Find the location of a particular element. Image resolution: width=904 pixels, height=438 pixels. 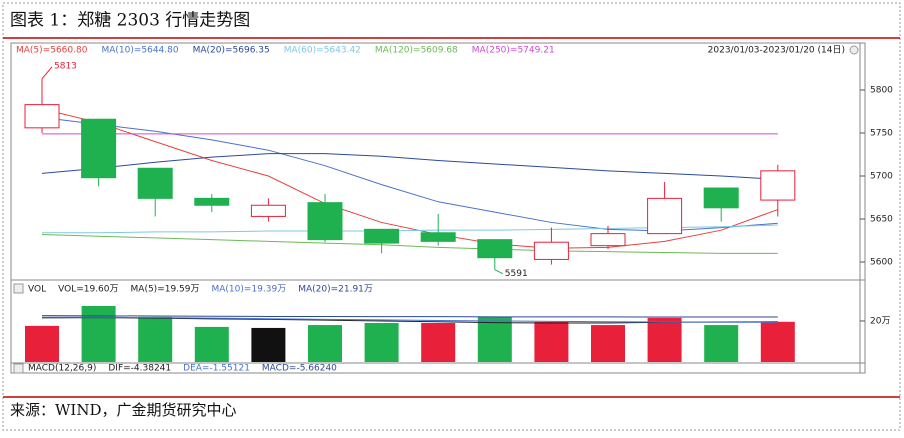

legend-entry: MA(20)=5696.35 is located at coordinates (231, 51).